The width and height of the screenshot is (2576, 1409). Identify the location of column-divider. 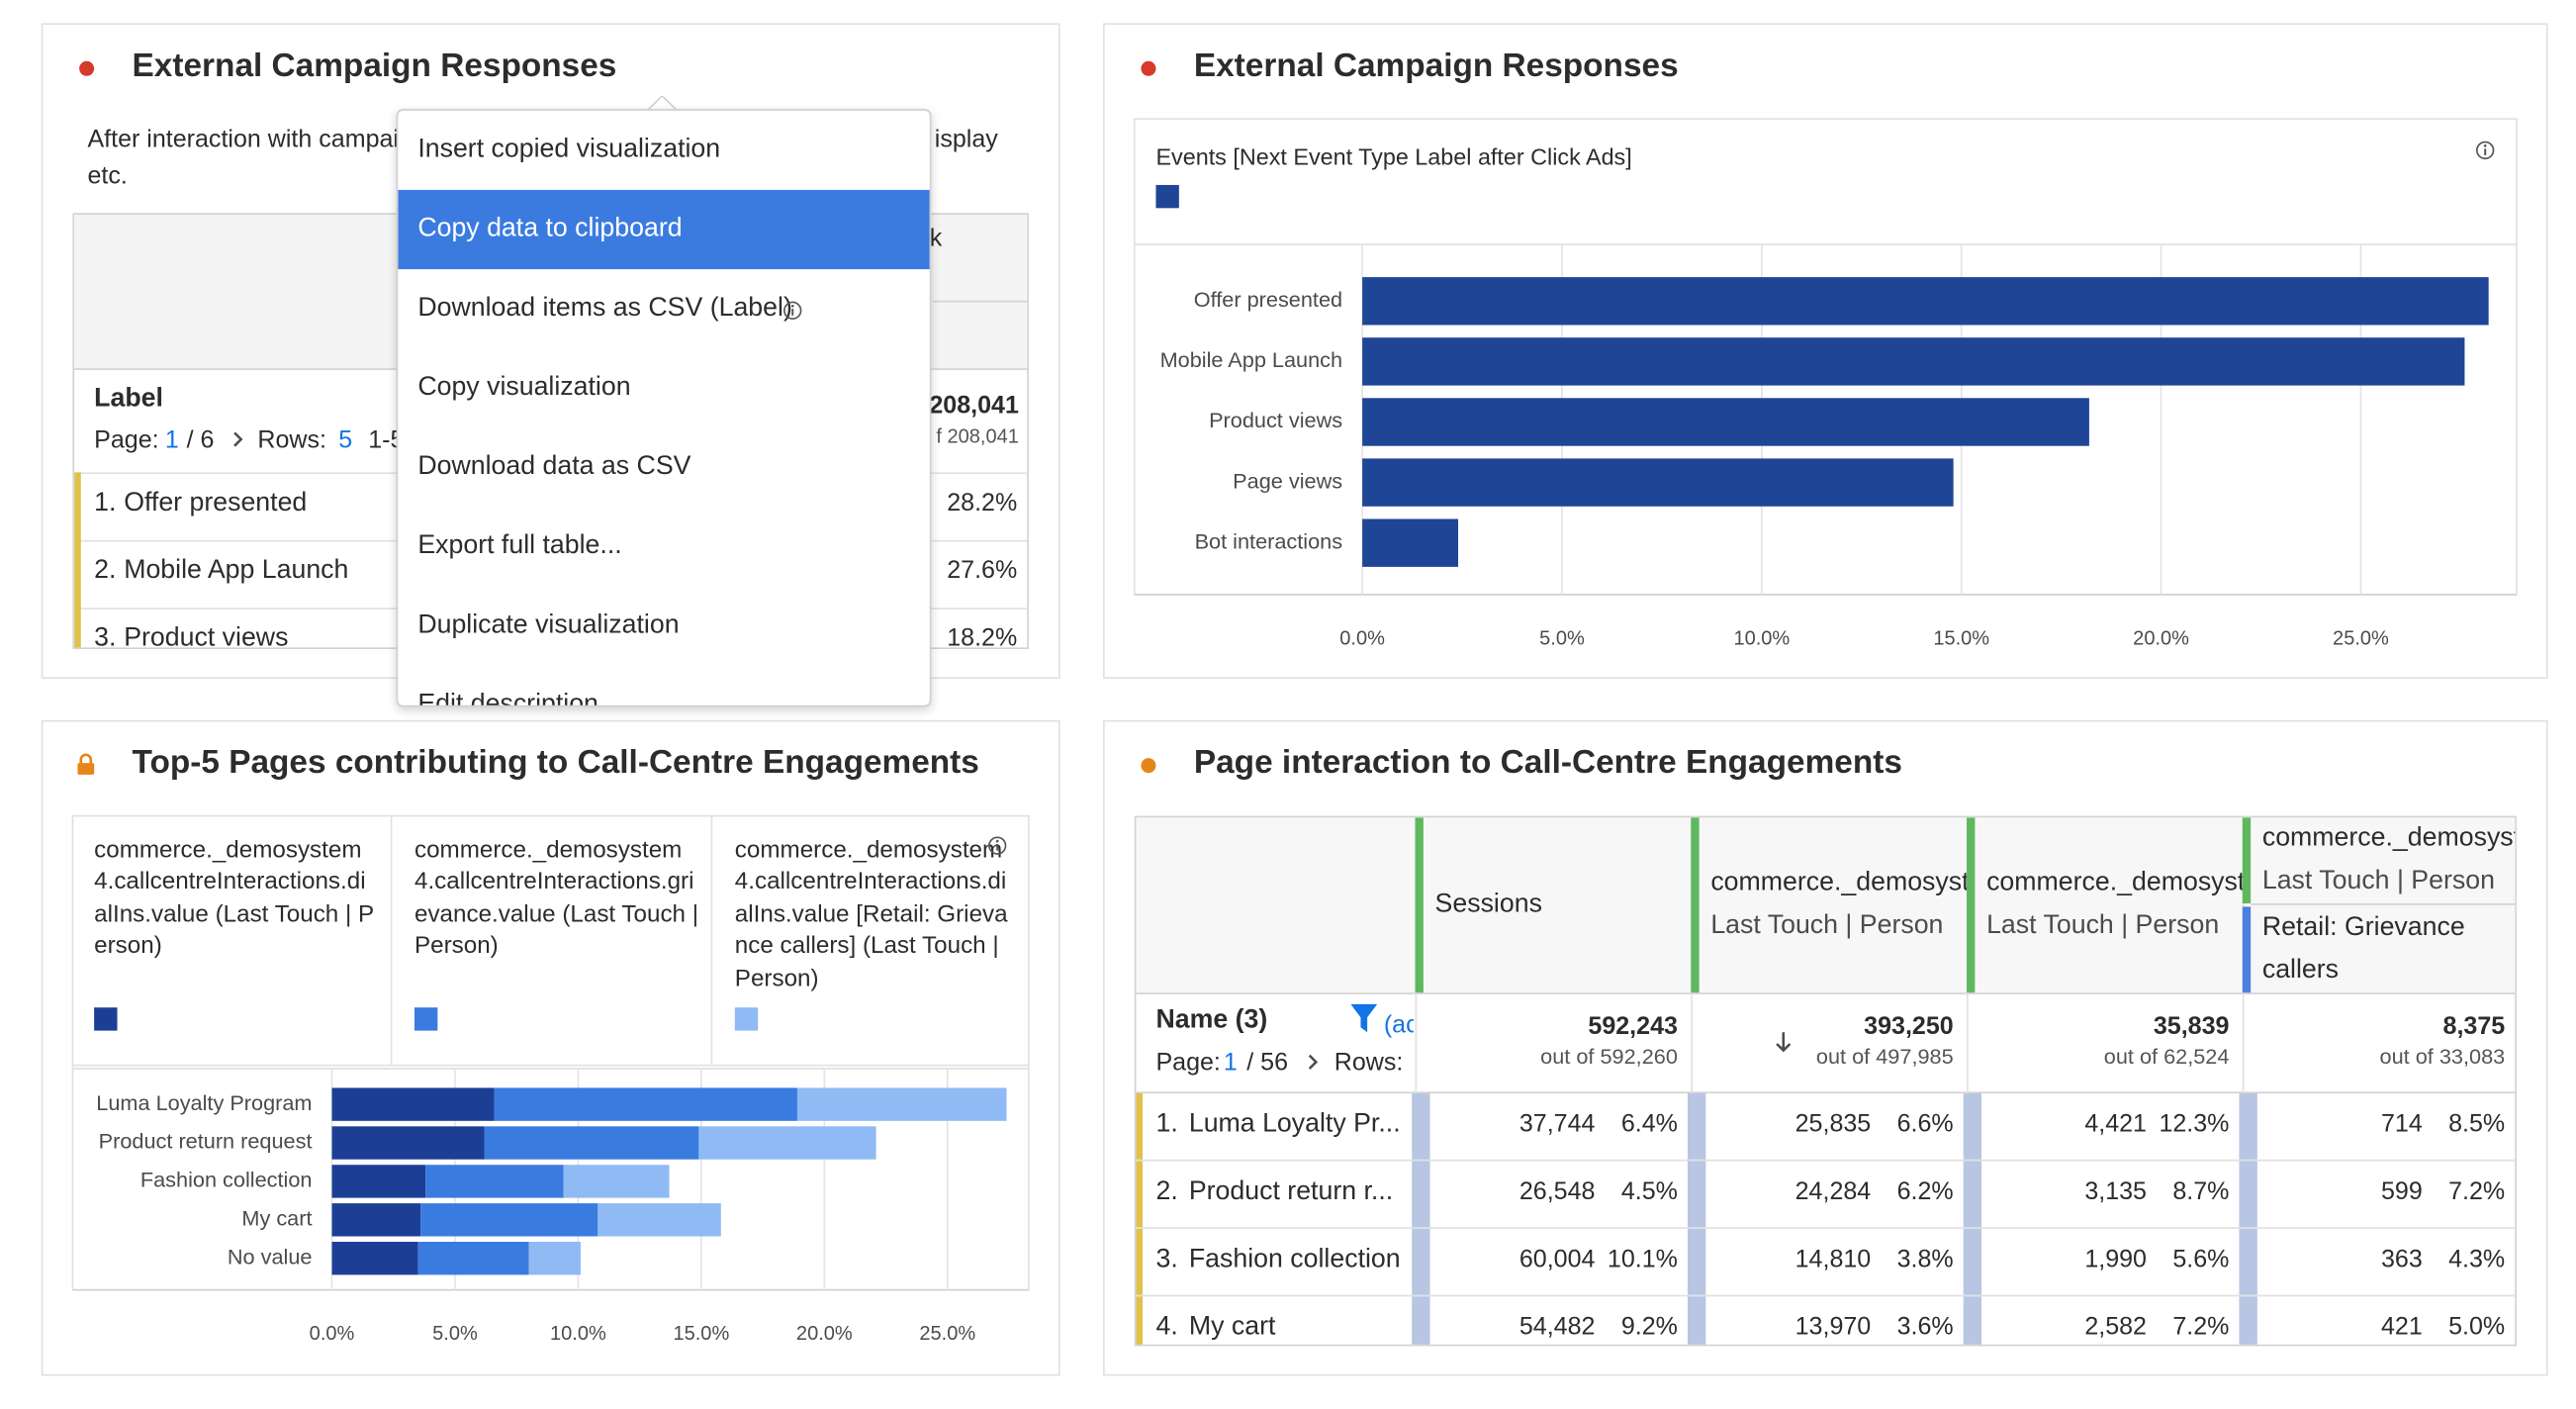
(2243, 1081).